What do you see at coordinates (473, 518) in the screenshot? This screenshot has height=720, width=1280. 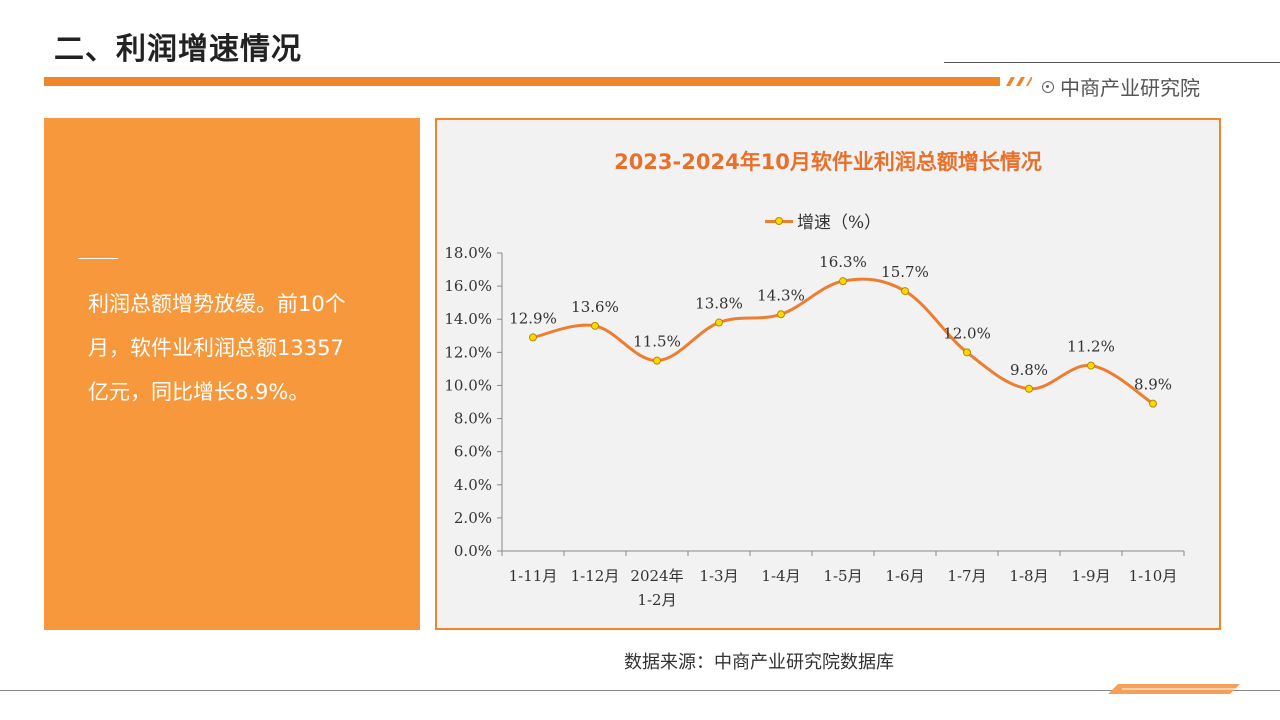 I see `y-tick-label: 2.0%` at bounding box center [473, 518].